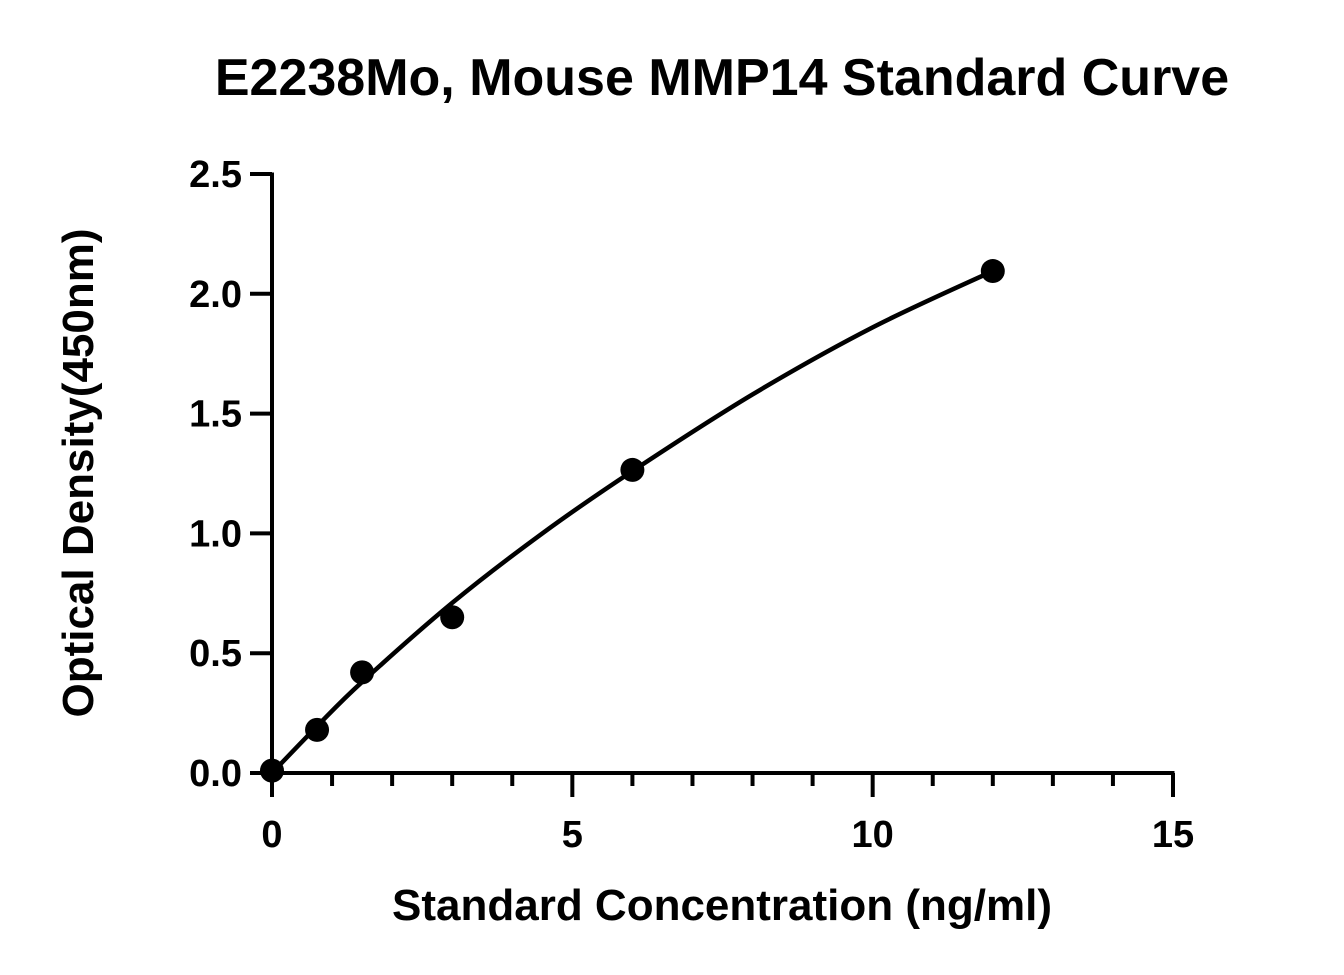 The width and height of the screenshot is (1344, 975). I want to click on y-axis-label: Optical Density(450nm), so click(78, 472).